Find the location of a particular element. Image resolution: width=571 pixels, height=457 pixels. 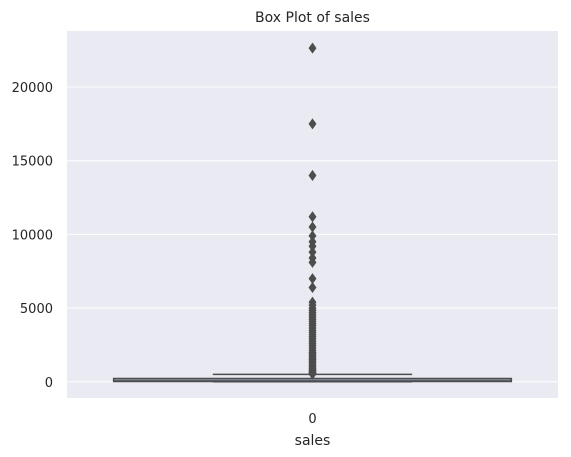

outlier-points is located at coordinates (312, 211).